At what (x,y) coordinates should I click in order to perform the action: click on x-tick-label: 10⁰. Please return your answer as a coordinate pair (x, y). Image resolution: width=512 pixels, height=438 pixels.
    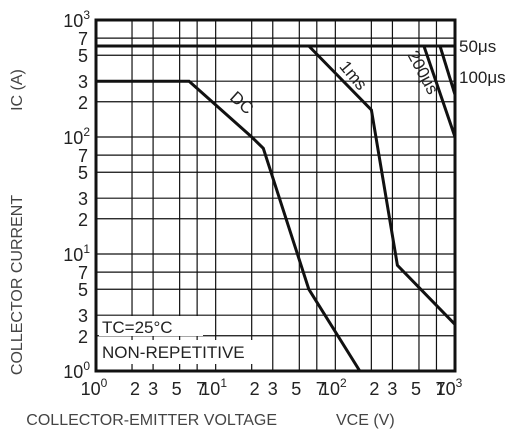
    Looking at the image, I should click on (94, 387).